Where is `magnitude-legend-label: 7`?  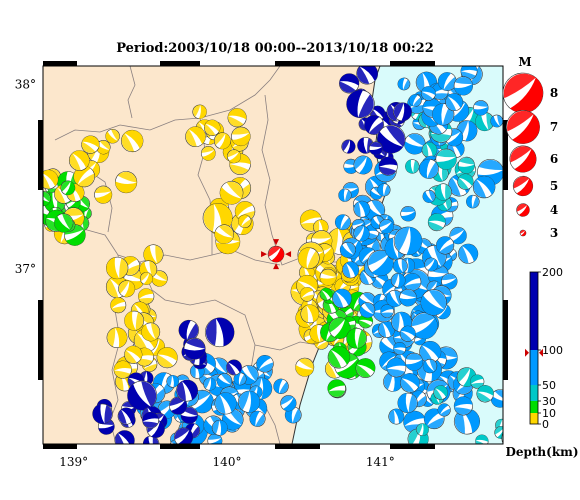 magnitude-legend-label: 7 is located at coordinates (554, 127).